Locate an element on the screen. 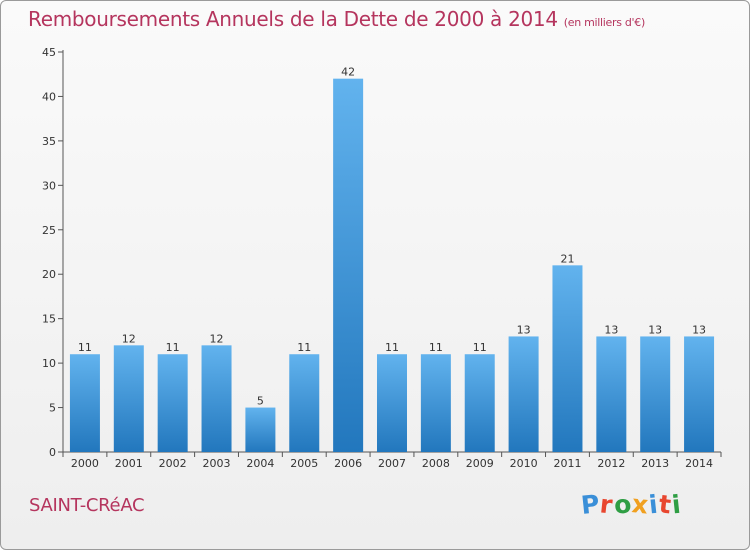 The width and height of the screenshot is (750, 551). y-tick-label: 10 is located at coordinates (49, 363).